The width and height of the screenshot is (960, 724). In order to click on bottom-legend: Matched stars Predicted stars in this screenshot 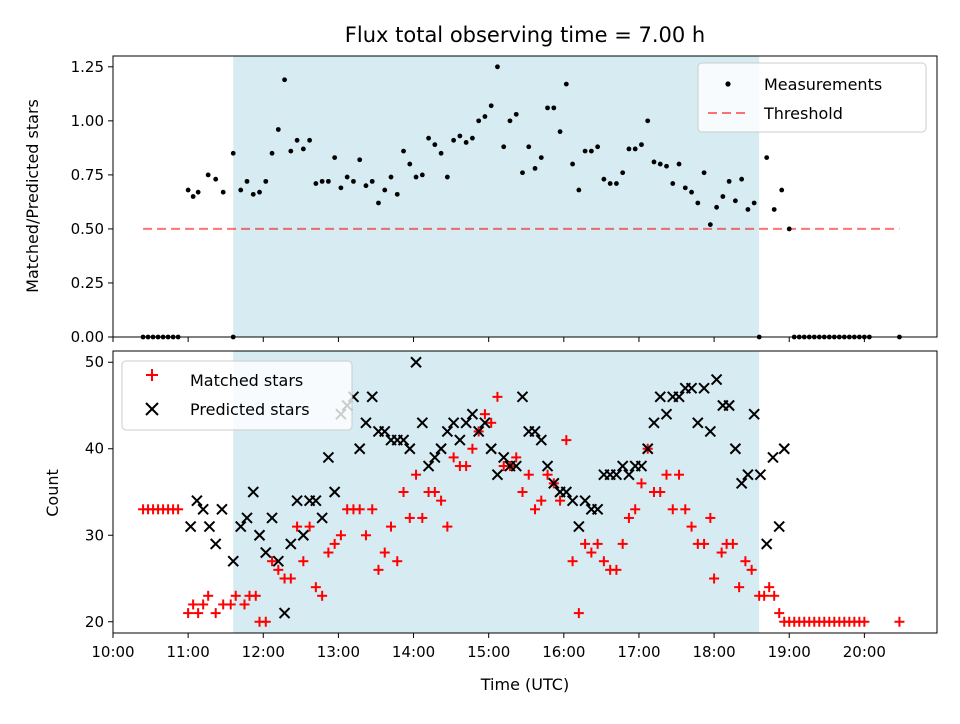, I will do `click(237, 395)`.